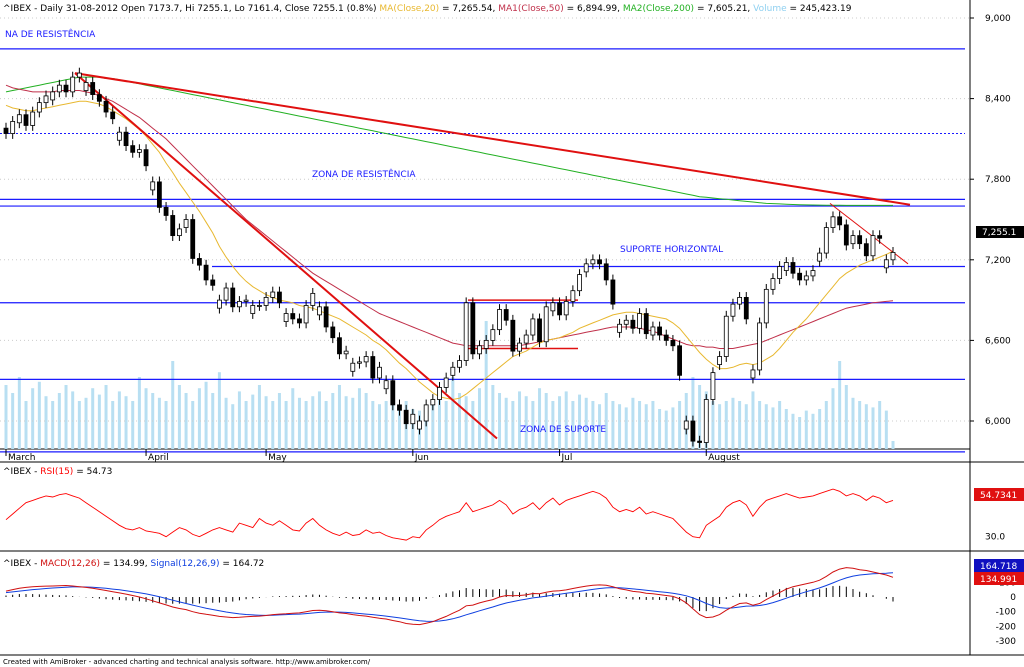  I want to click on signal-badge-bg, so click(999, 578).